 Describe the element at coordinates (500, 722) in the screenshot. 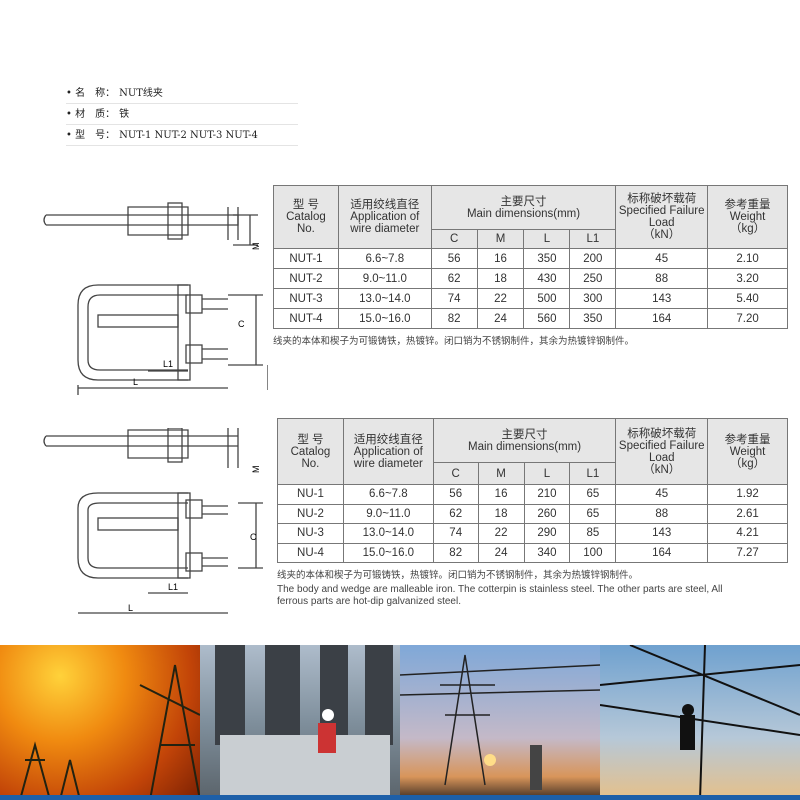

I see `photo-pylon-dusk` at that location.